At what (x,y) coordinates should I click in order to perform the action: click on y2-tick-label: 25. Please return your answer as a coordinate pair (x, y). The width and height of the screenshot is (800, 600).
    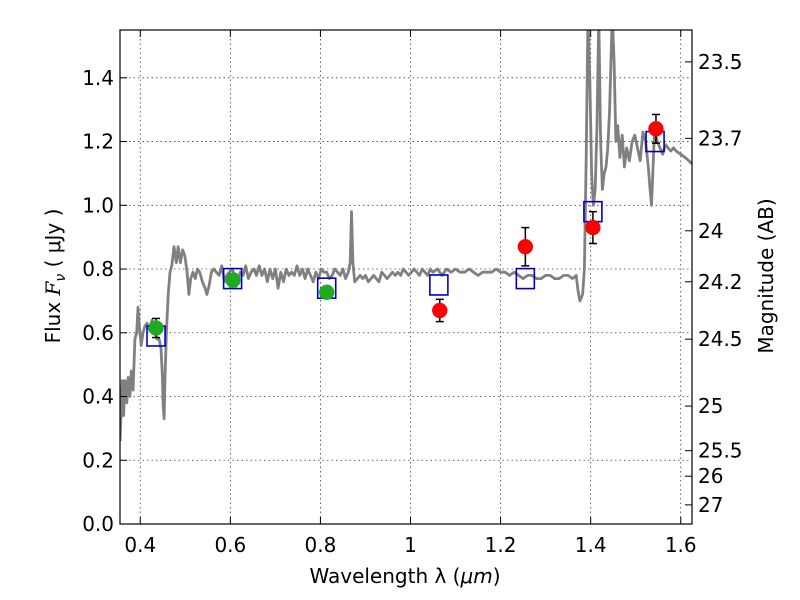
    Looking at the image, I should click on (710, 406).